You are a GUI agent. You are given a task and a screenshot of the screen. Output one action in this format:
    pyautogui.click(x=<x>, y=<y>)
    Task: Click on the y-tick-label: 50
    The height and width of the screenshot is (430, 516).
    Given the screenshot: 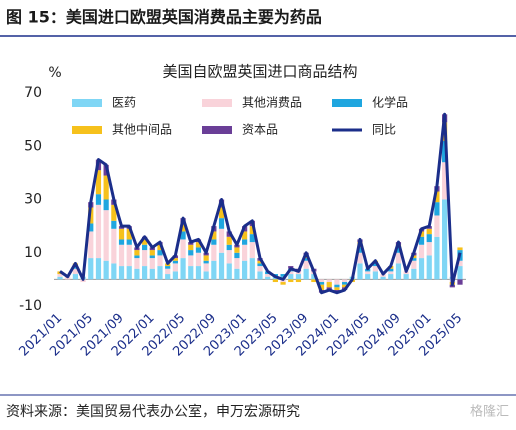 What is the action you would take?
    pyautogui.click(x=33, y=146)
    